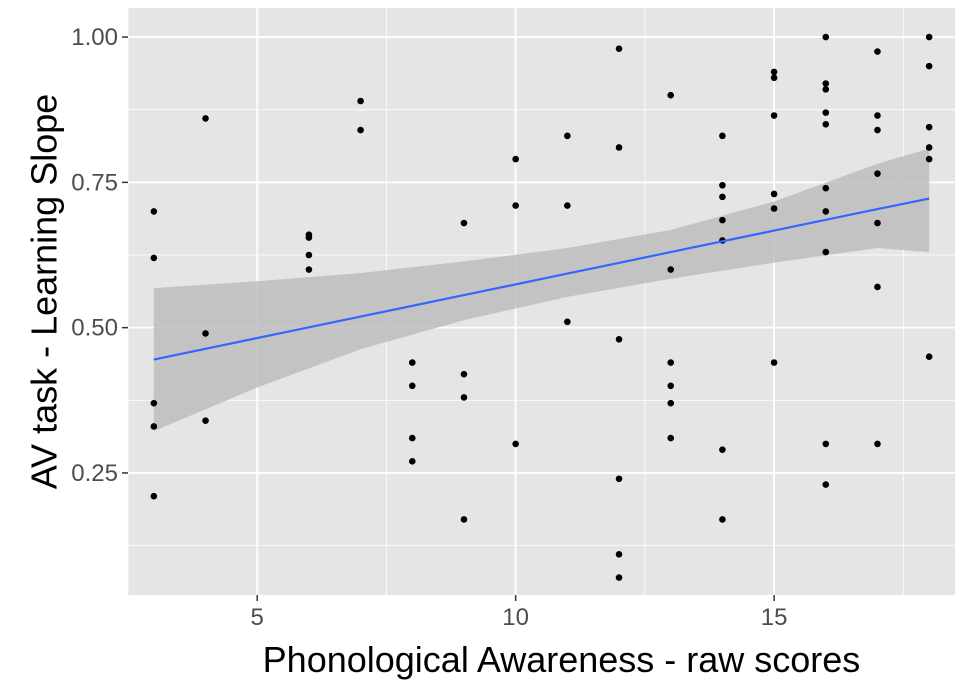  What do you see at coordinates (94, 473) in the screenshot?
I see `y-tick-label: 0.25` at bounding box center [94, 473].